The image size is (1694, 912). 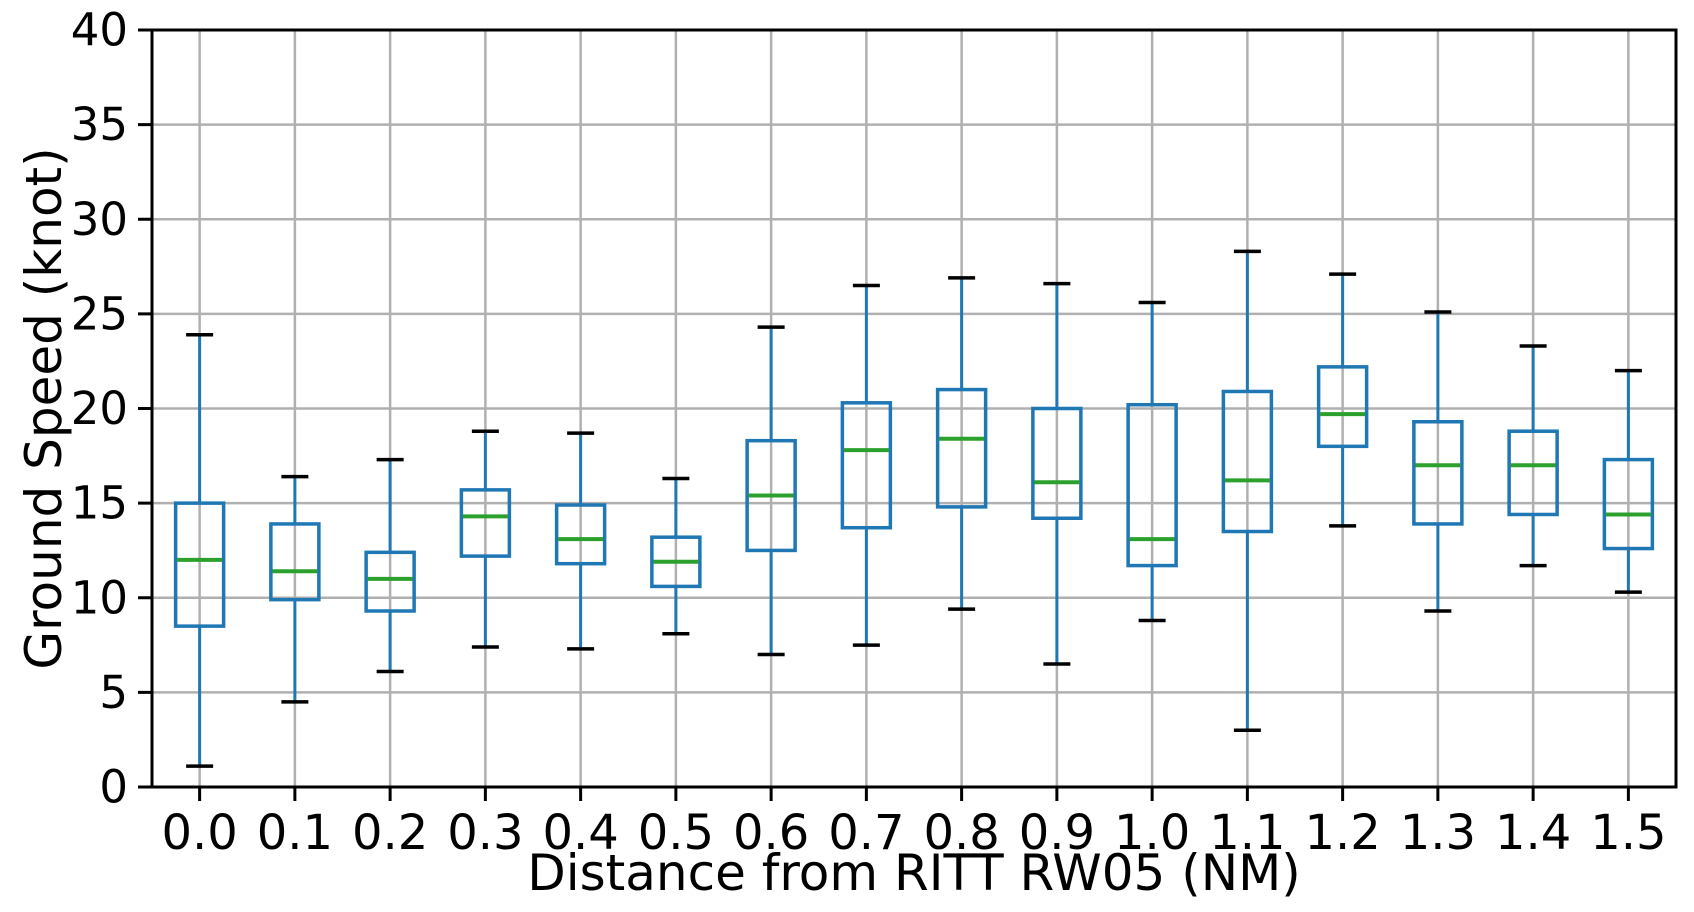 I want to click on box-0.1, so click(x=295, y=562).